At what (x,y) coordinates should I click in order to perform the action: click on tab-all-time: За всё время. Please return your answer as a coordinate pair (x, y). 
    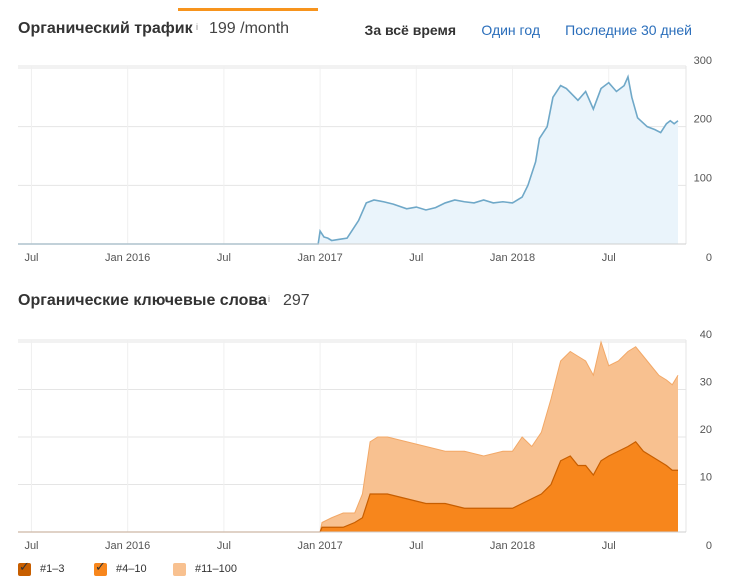
    Looking at the image, I should click on (410, 30).